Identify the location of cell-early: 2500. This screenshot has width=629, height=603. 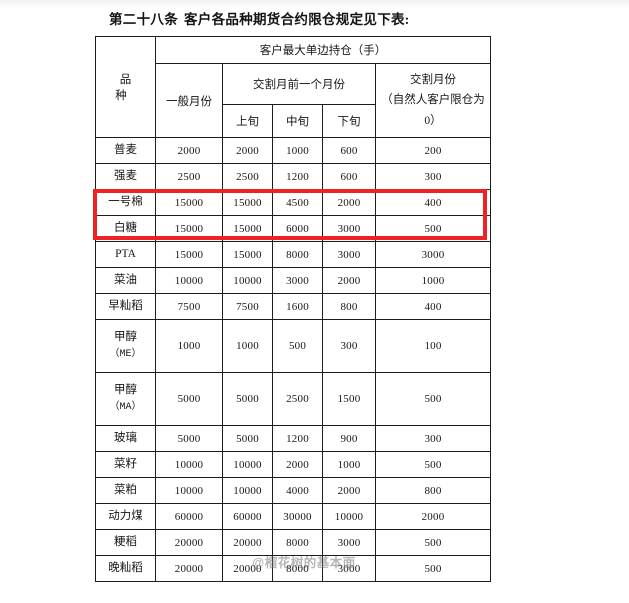
(247, 176).